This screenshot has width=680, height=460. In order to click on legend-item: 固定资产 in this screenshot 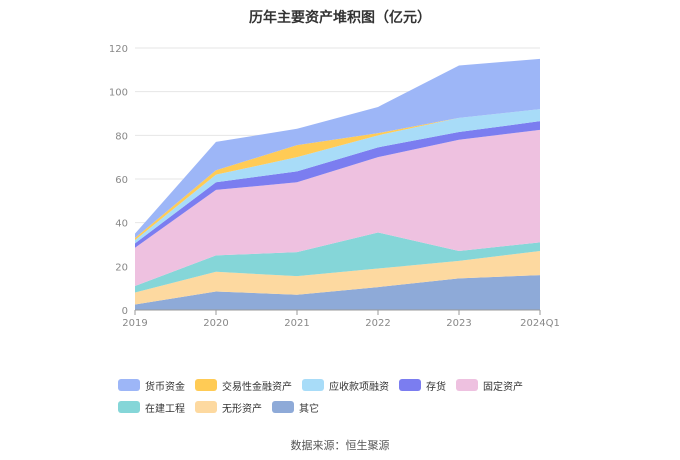, I will do `click(489, 385)`.